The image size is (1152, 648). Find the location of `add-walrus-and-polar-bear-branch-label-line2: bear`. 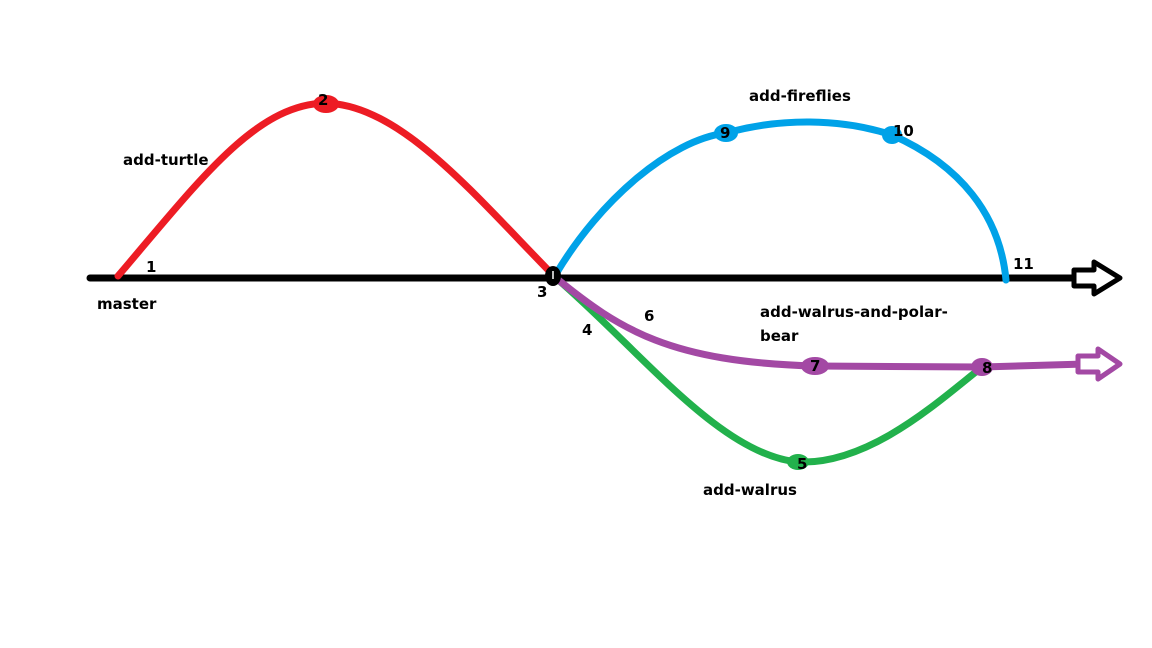

add-walrus-and-polar-bear-branch-label-line2: bear is located at coordinates (779, 336).